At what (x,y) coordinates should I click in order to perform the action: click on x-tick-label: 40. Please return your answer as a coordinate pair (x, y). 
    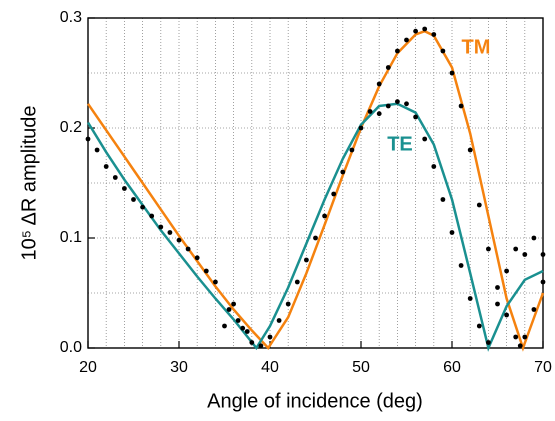
    Looking at the image, I should click on (270, 367).